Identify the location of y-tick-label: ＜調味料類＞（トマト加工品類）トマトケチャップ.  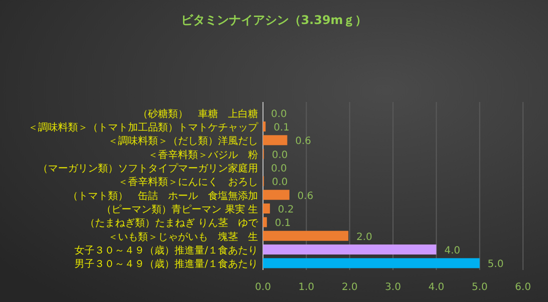
(143, 128).